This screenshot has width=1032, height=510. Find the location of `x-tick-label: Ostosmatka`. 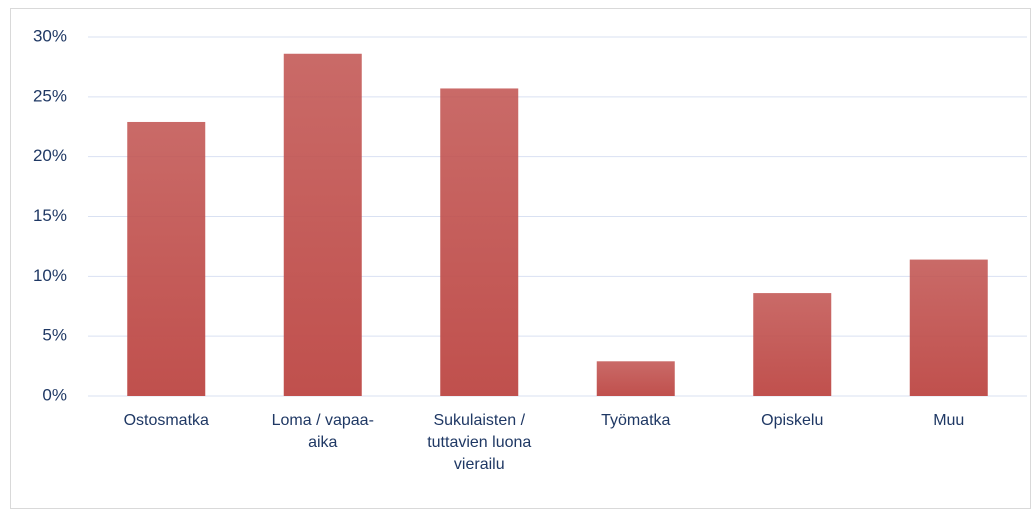

x-tick-label: Ostosmatka is located at coordinates (166, 420).